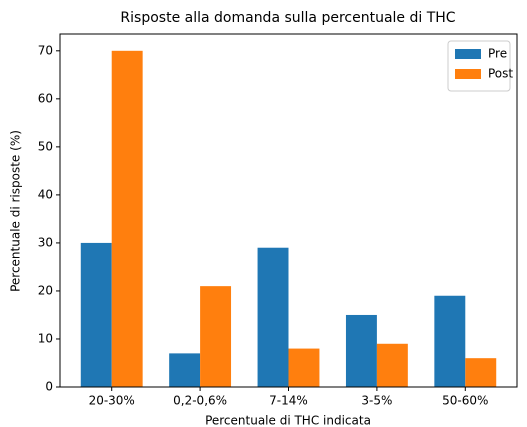 The image size is (527, 427). What do you see at coordinates (465, 401) in the screenshot?
I see `x-tick-label: 50-60%` at bounding box center [465, 401].